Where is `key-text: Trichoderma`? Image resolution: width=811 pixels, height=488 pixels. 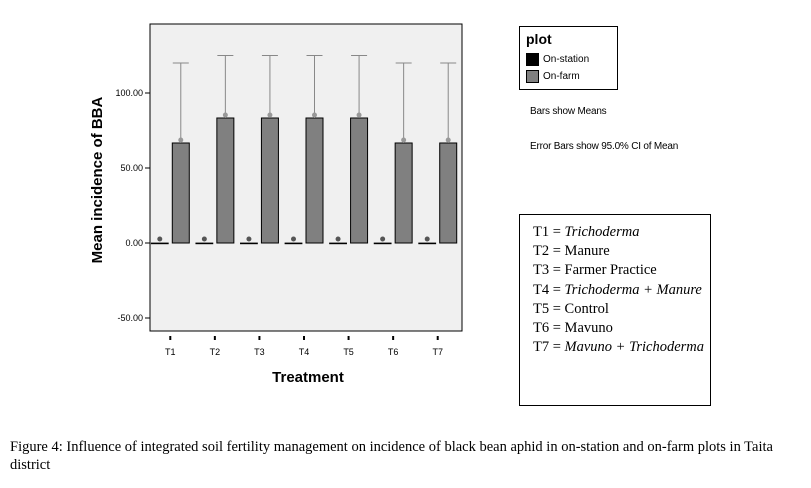 key-text: Trichoderma is located at coordinates (602, 232).